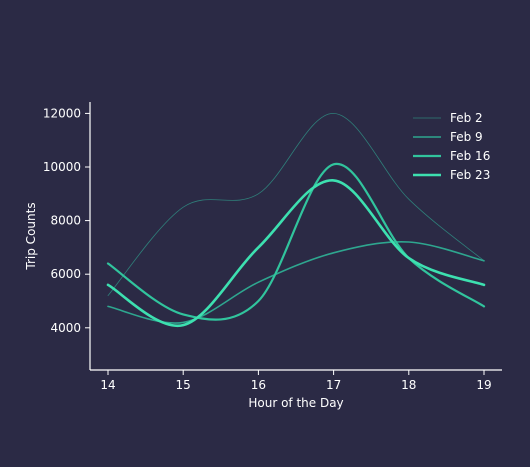  What do you see at coordinates (183, 385) in the screenshot?
I see `x-tick-label: 15` at bounding box center [183, 385].